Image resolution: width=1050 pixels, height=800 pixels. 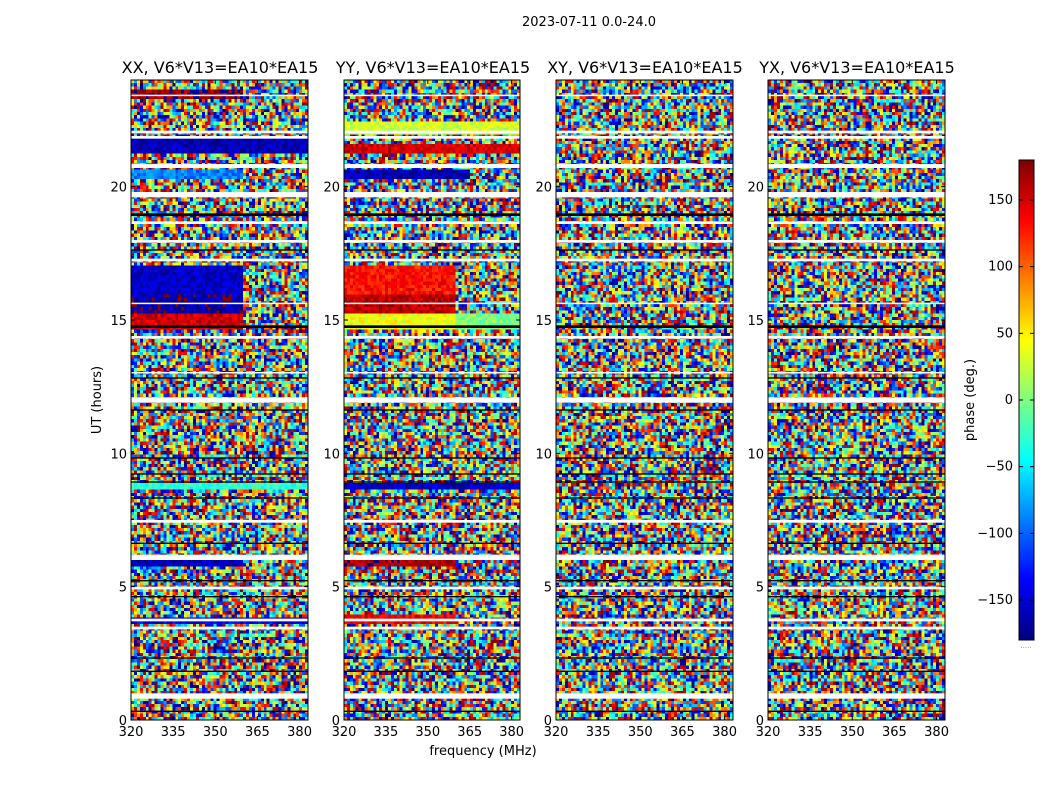 What do you see at coordinates (589, 22) in the screenshot?
I see `figure-title: 2023-07-11 0.0-24.0` at bounding box center [589, 22].